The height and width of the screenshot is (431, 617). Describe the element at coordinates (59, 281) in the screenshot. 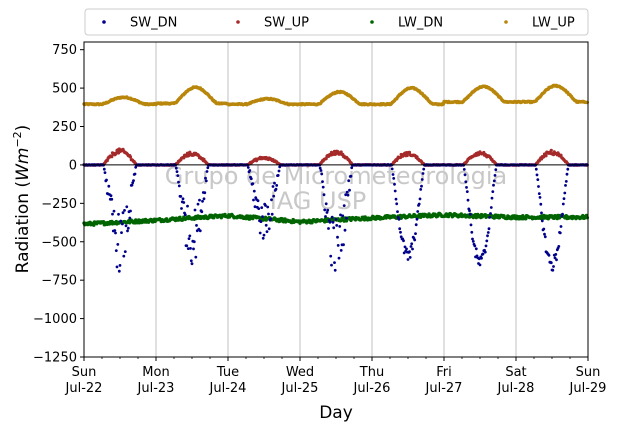

I see `y-tick-label: −750` at that location.